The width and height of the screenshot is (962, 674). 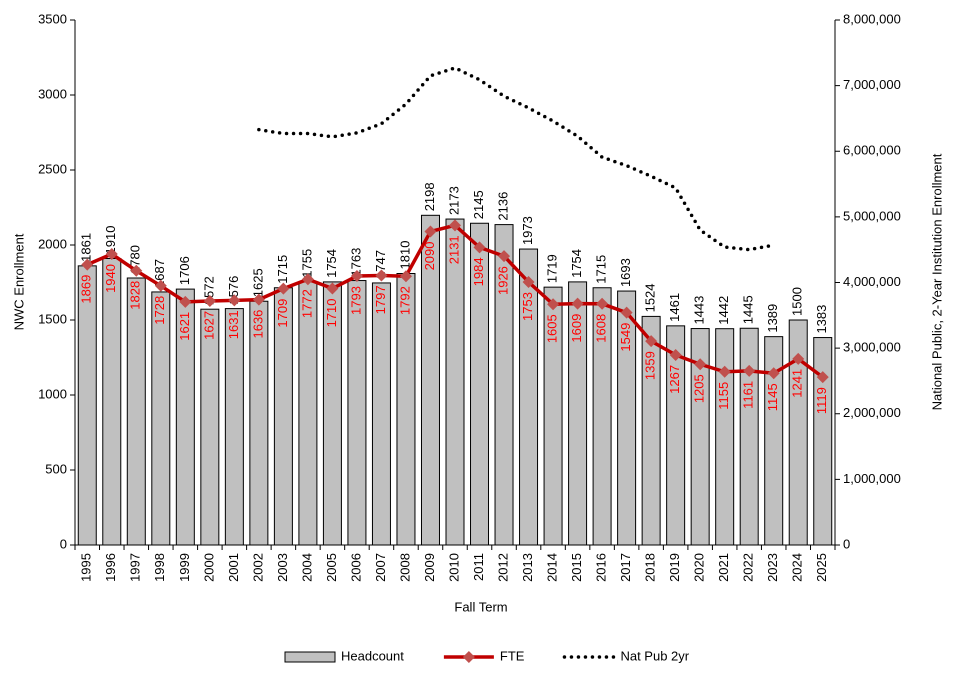 What do you see at coordinates (601, 567) in the screenshot?
I see `x-tick-label: 2016` at bounding box center [601, 567].